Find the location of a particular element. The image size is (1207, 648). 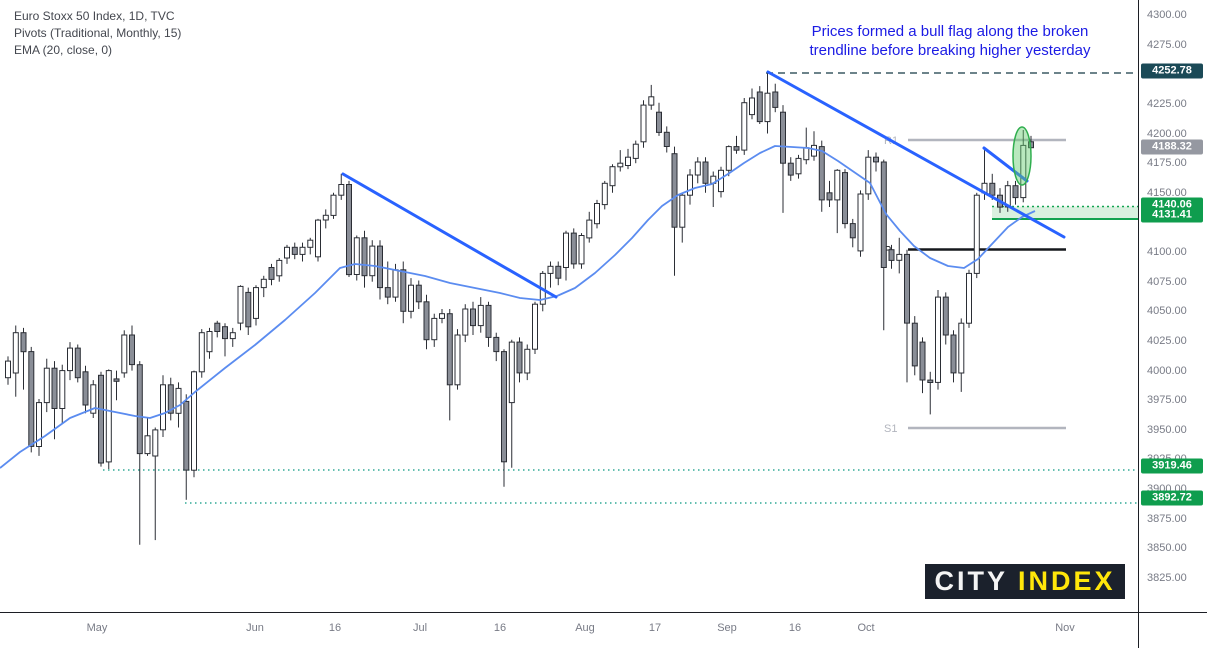

price-tick-label: 3825.00 is located at coordinates (1167, 578).